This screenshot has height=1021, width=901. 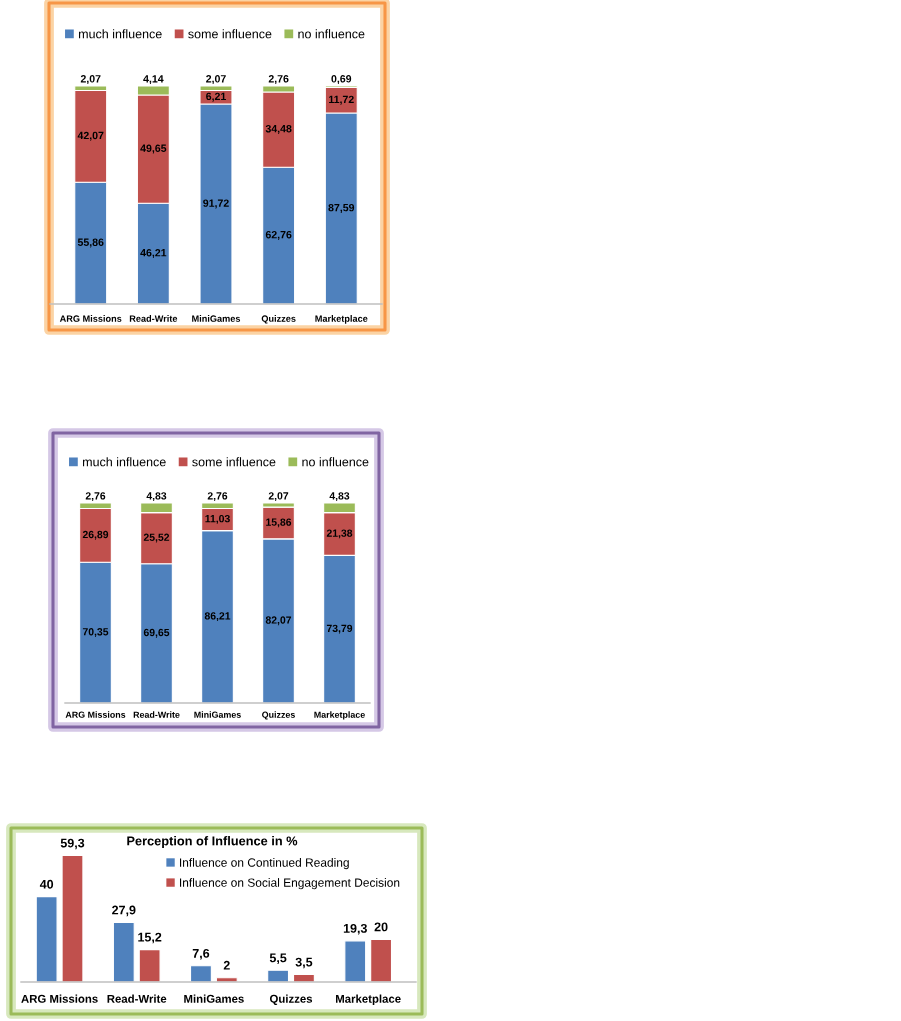 What do you see at coordinates (216, 97) in the screenshot?
I see `data-label: 6,21` at bounding box center [216, 97].